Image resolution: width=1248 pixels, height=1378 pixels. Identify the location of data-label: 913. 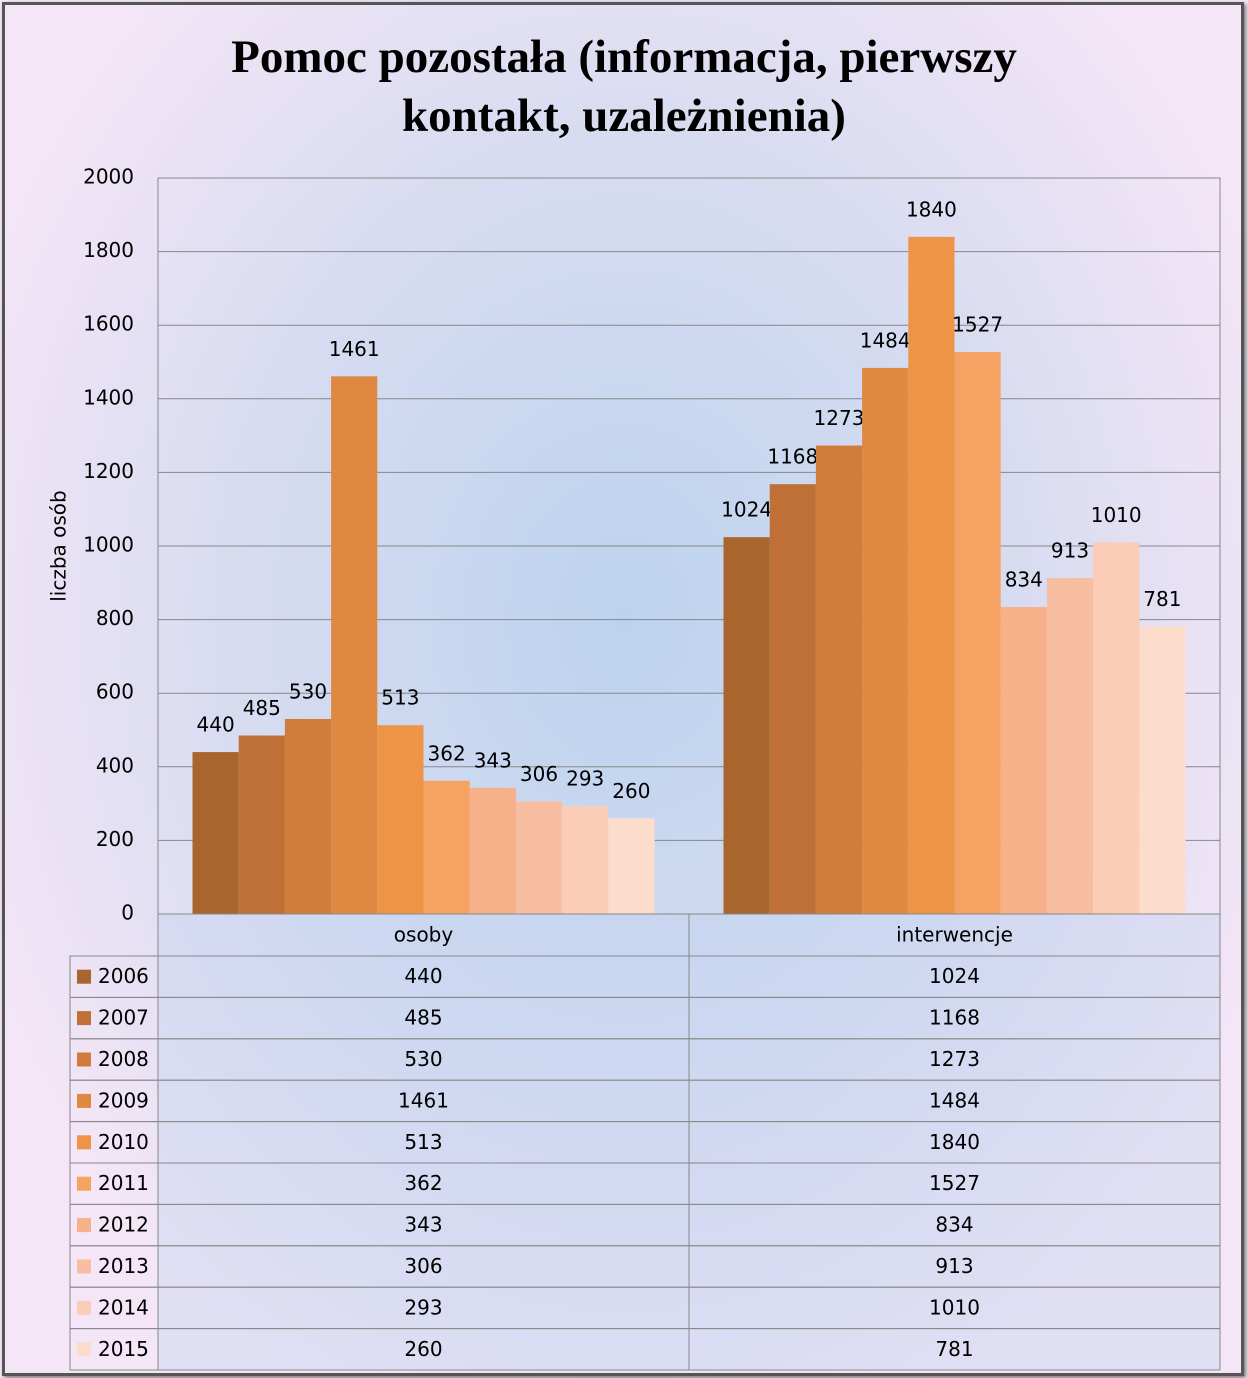
(1070, 551).